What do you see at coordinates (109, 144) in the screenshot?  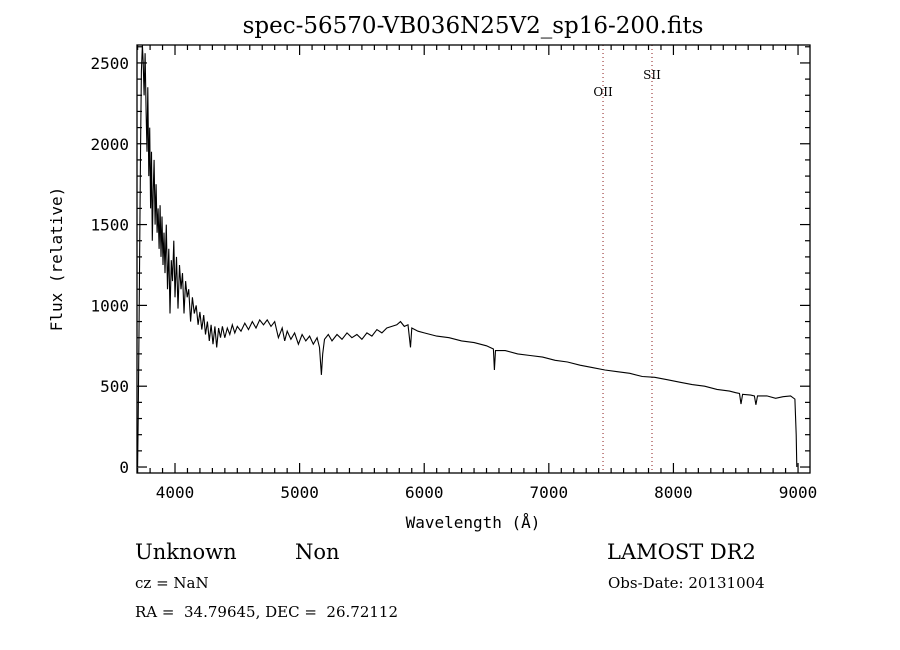 I see `y-tick-label: 2000` at bounding box center [109, 144].